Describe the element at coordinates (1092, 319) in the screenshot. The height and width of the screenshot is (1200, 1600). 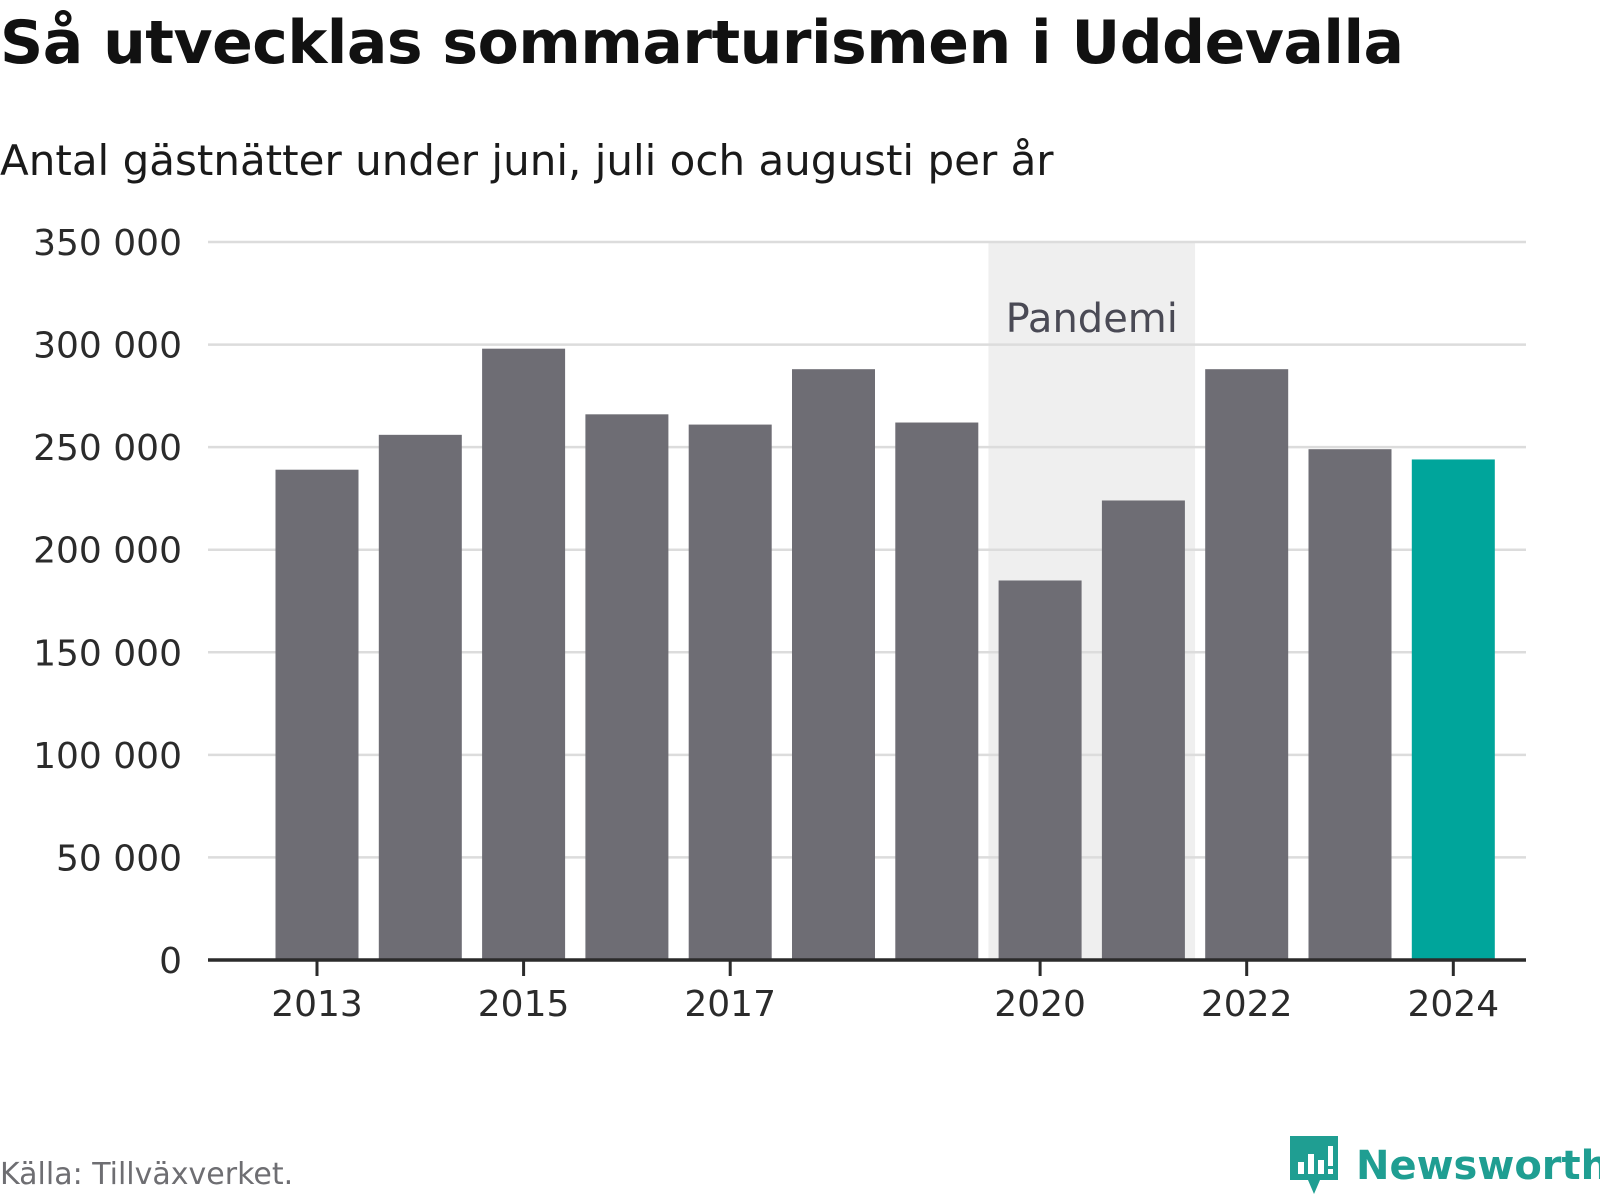
I see `annotation-label: Pandemi` at that location.